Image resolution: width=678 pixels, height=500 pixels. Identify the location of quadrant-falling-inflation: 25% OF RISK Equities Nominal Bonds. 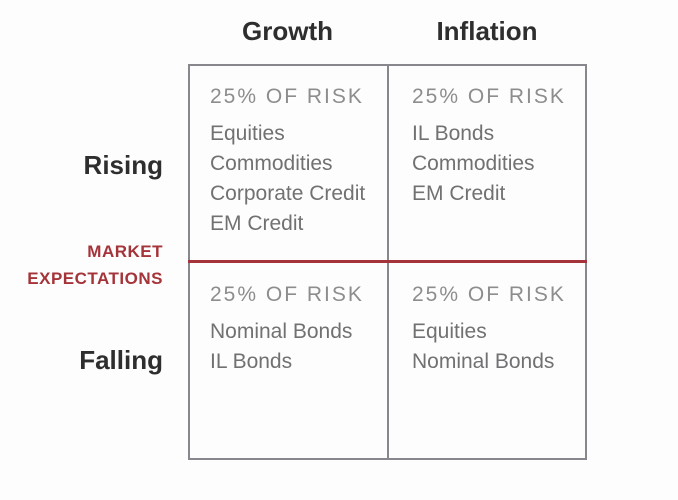
(501, 329).